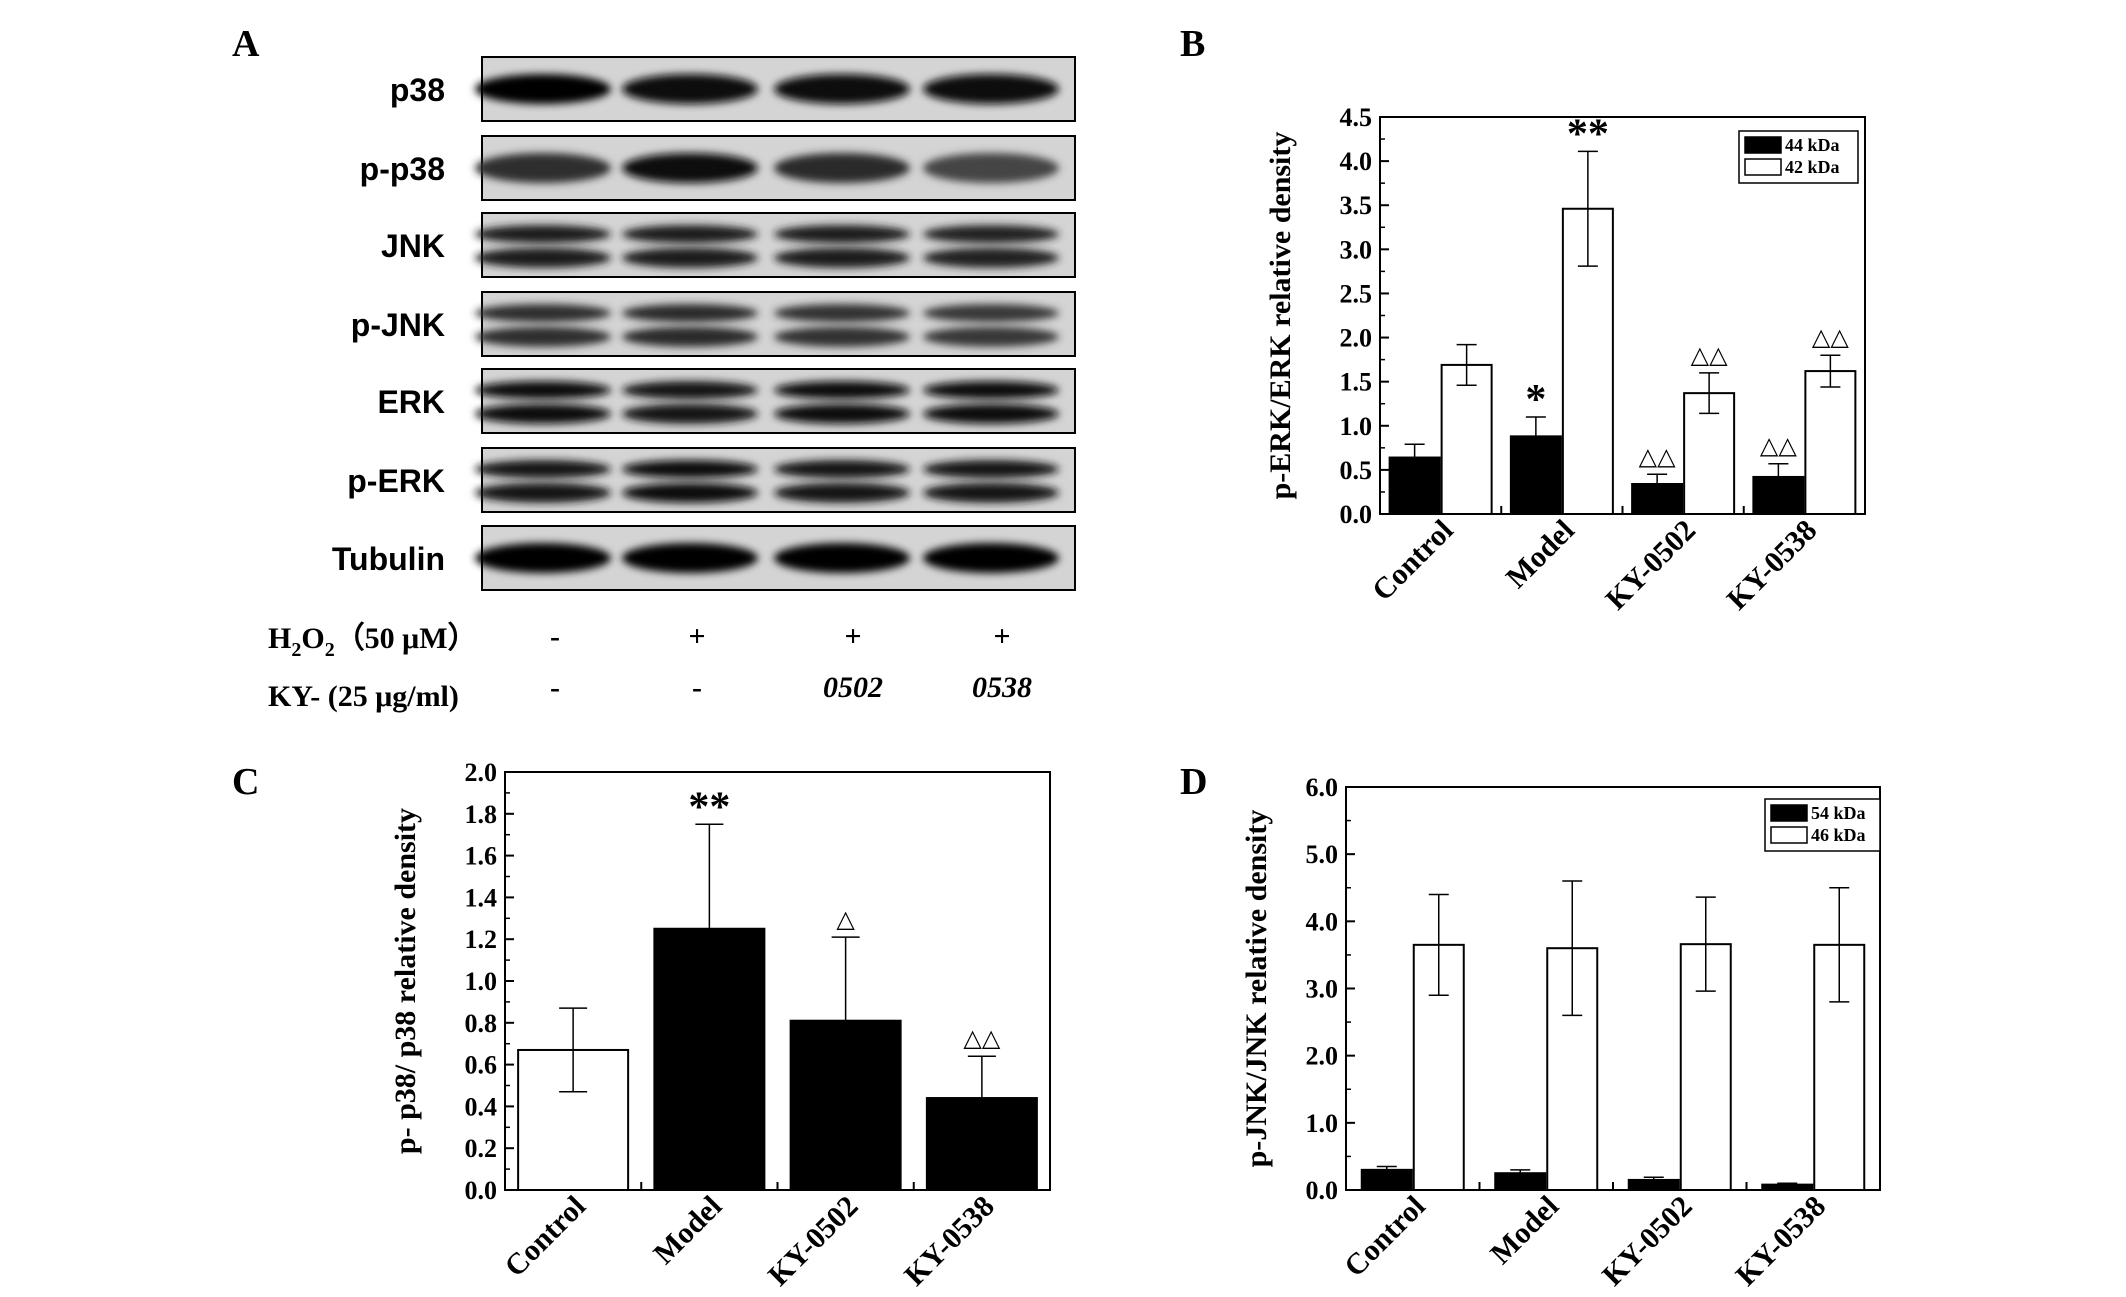 The width and height of the screenshot is (2126, 1297). Describe the element at coordinates (481, 856) in the screenshot. I see `y-tick-label: 1.6` at that location.